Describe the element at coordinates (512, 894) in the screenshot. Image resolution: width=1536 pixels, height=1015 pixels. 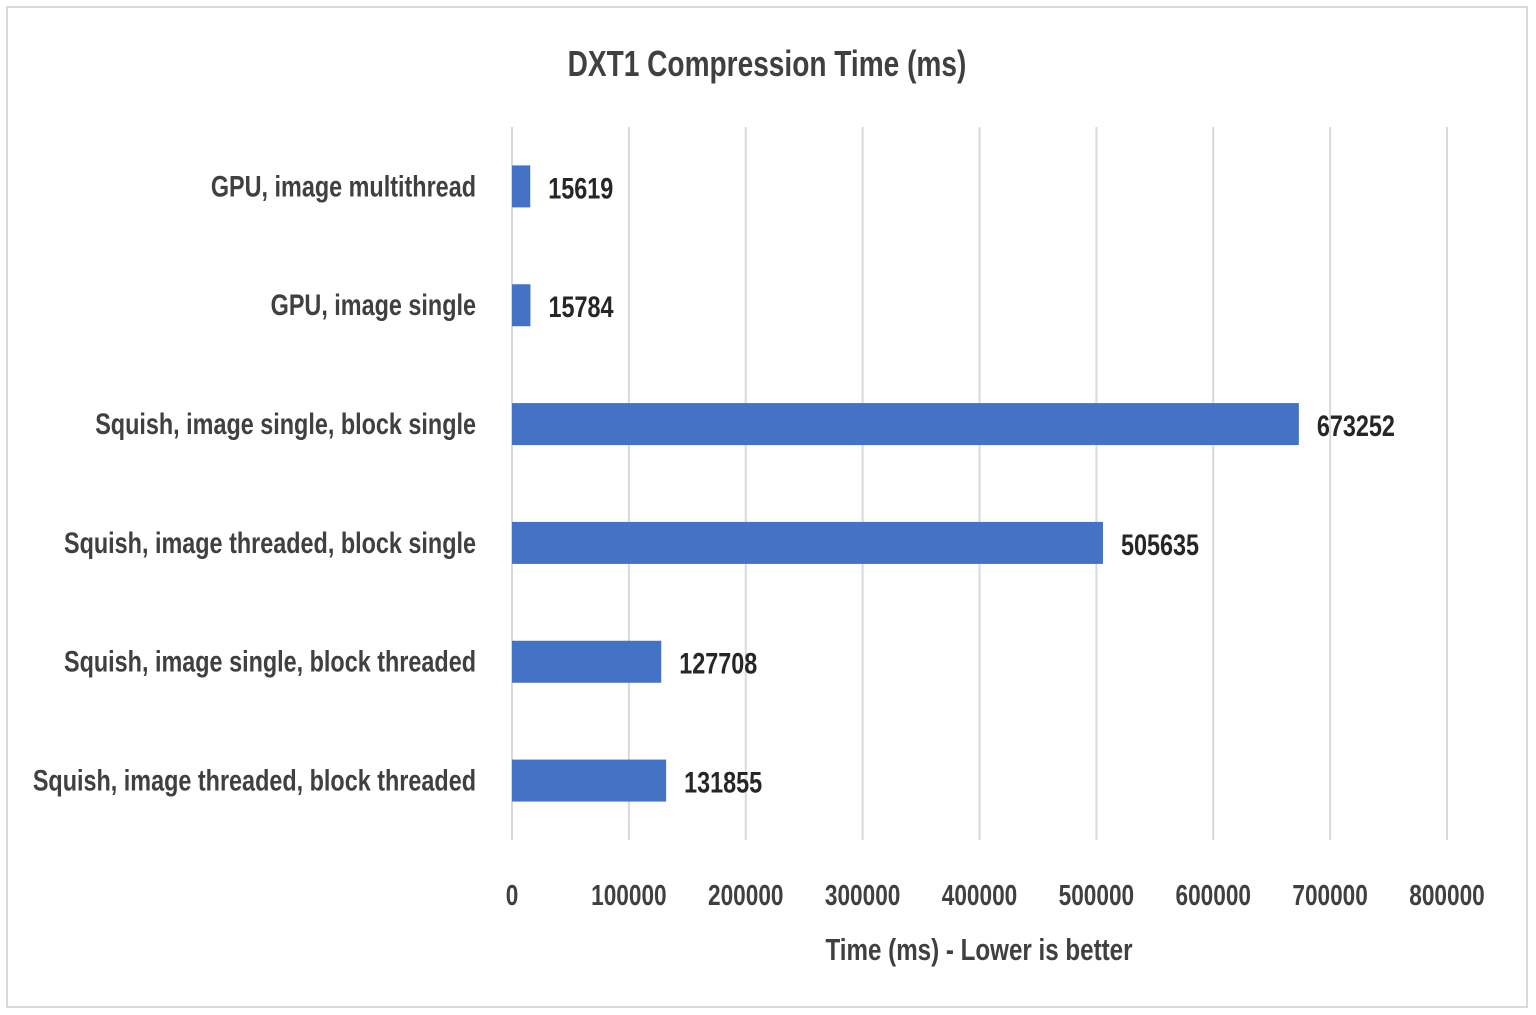
I see `x-tick-label: 0` at that location.